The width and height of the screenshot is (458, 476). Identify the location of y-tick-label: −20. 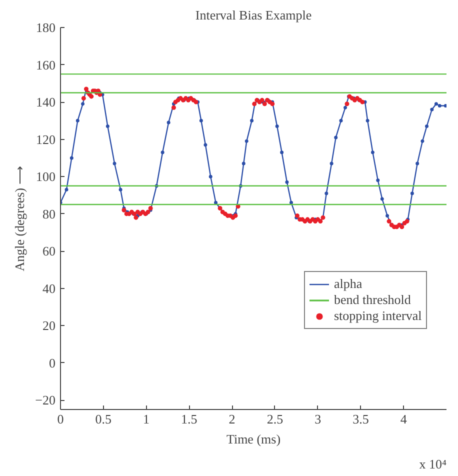
(45, 400).